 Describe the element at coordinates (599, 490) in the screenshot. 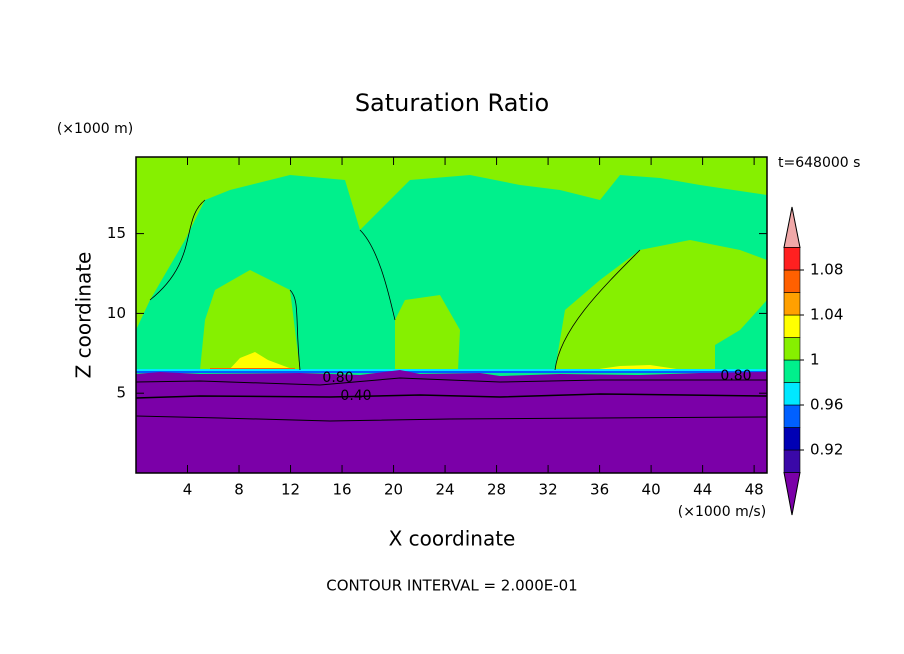

I see `x-tick-label: 36` at that location.